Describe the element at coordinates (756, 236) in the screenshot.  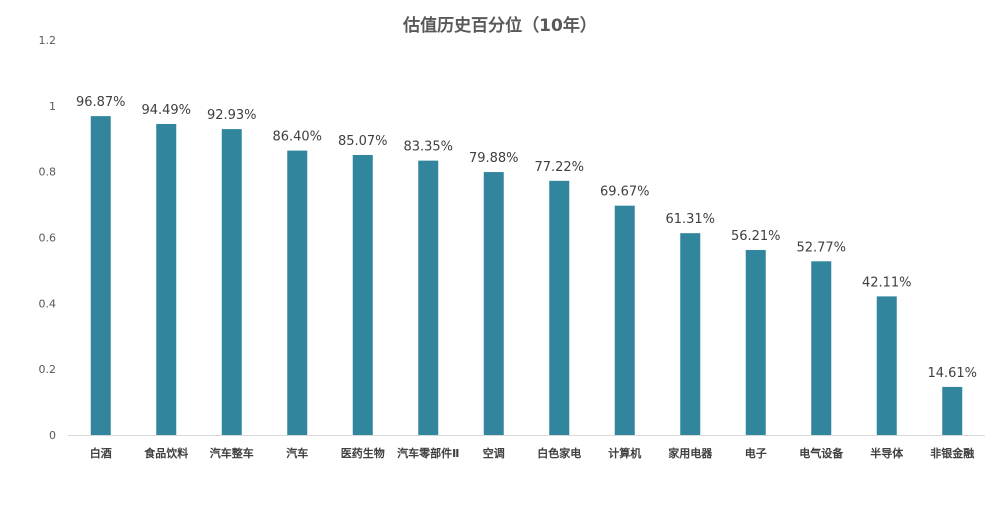
I see `data-label: 56.21%` at that location.